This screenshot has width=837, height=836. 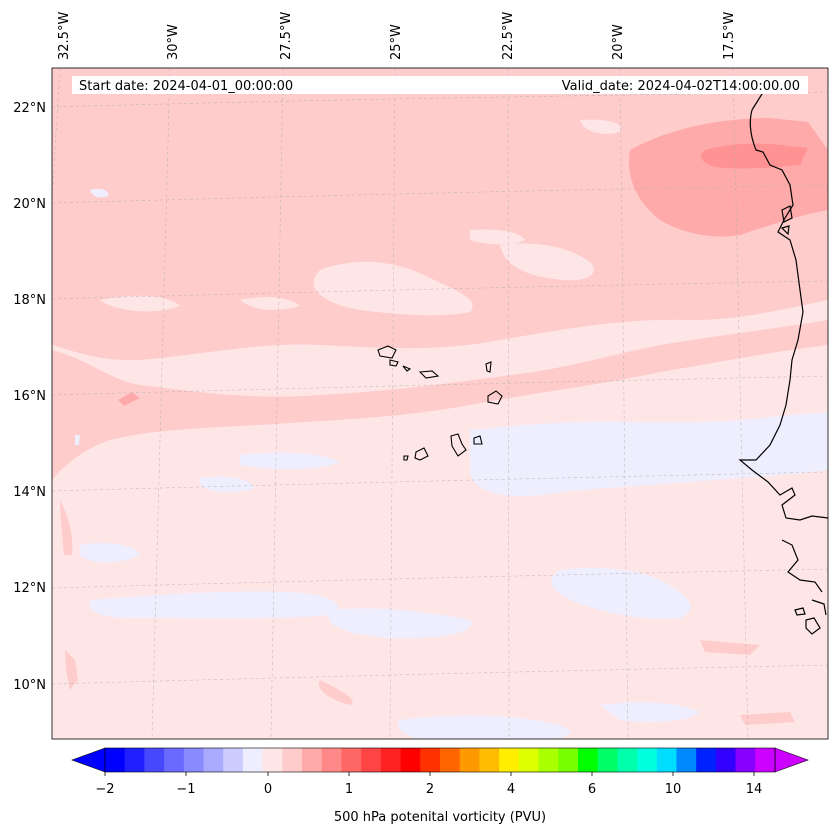 What do you see at coordinates (440, 817) in the screenshot?
I see `colorbar-title: 500 hPa potenital vorticity (PVU)` at bounding box center [440, 817].